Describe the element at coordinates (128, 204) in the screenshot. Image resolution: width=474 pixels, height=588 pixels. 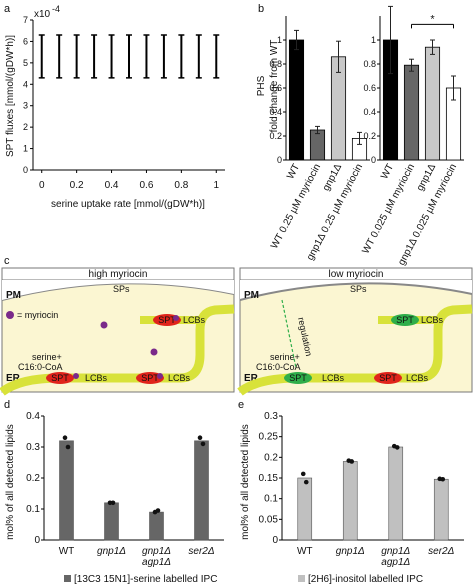
I see `a-x-label: serine uptake rate [mmol/(gDW*h)]` at that location.